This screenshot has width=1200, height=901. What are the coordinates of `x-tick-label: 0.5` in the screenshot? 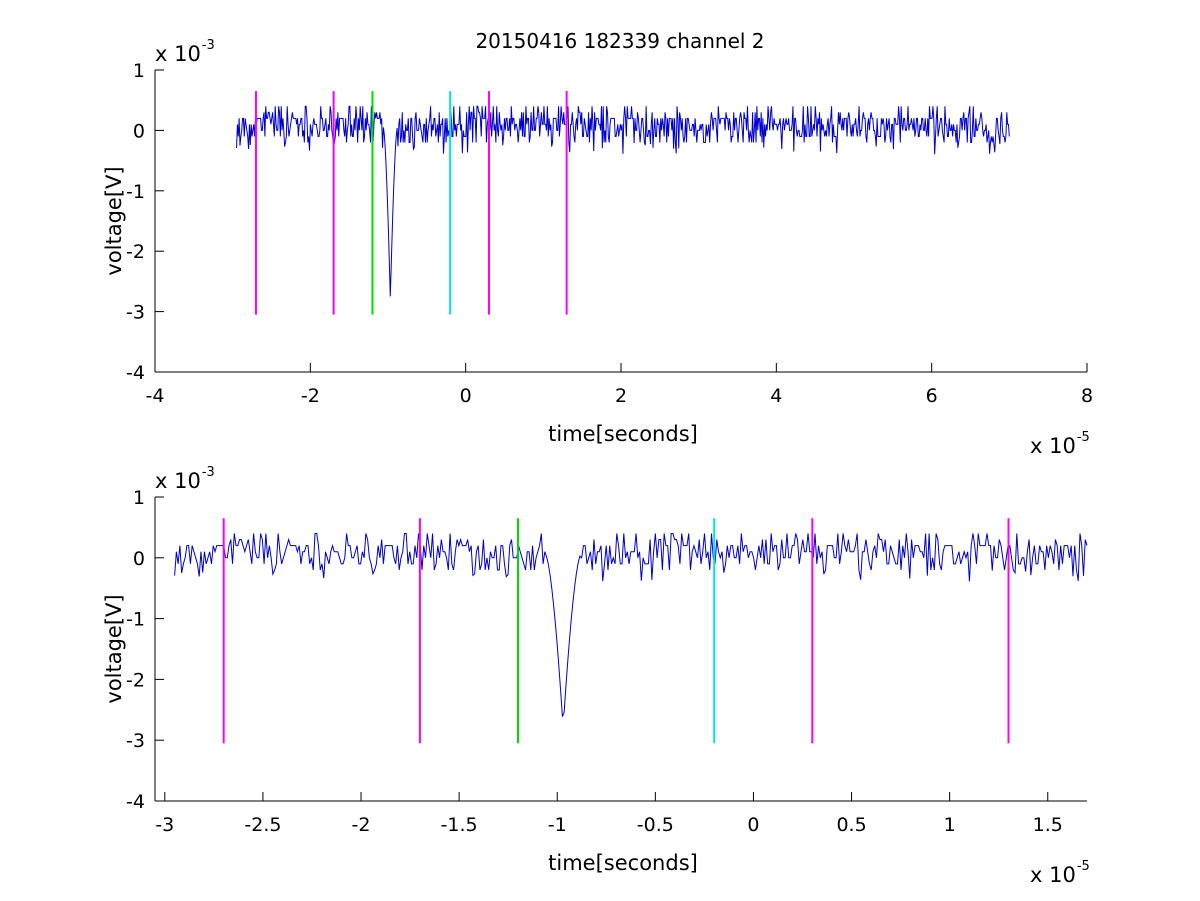 It's located at (851, 825).